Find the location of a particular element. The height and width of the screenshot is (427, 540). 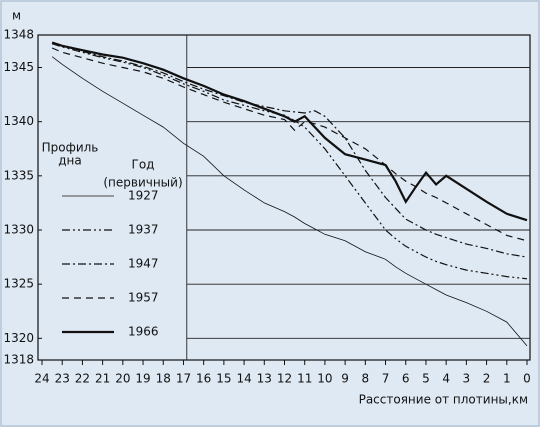

x-tick-label: 12 is located at coordinates (284, 379).